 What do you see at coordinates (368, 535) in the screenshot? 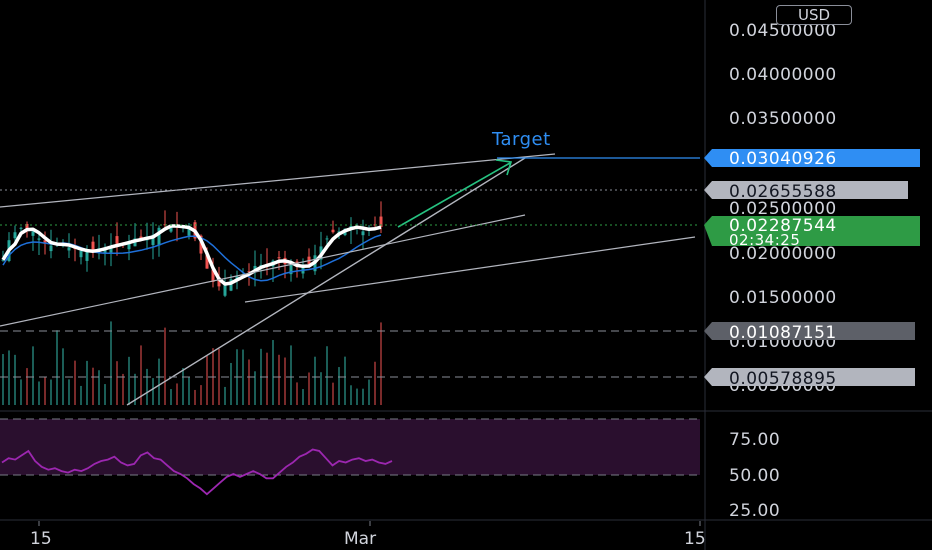
I see `time-axis: 15 Mar 15` at bounding box center [368, 535].